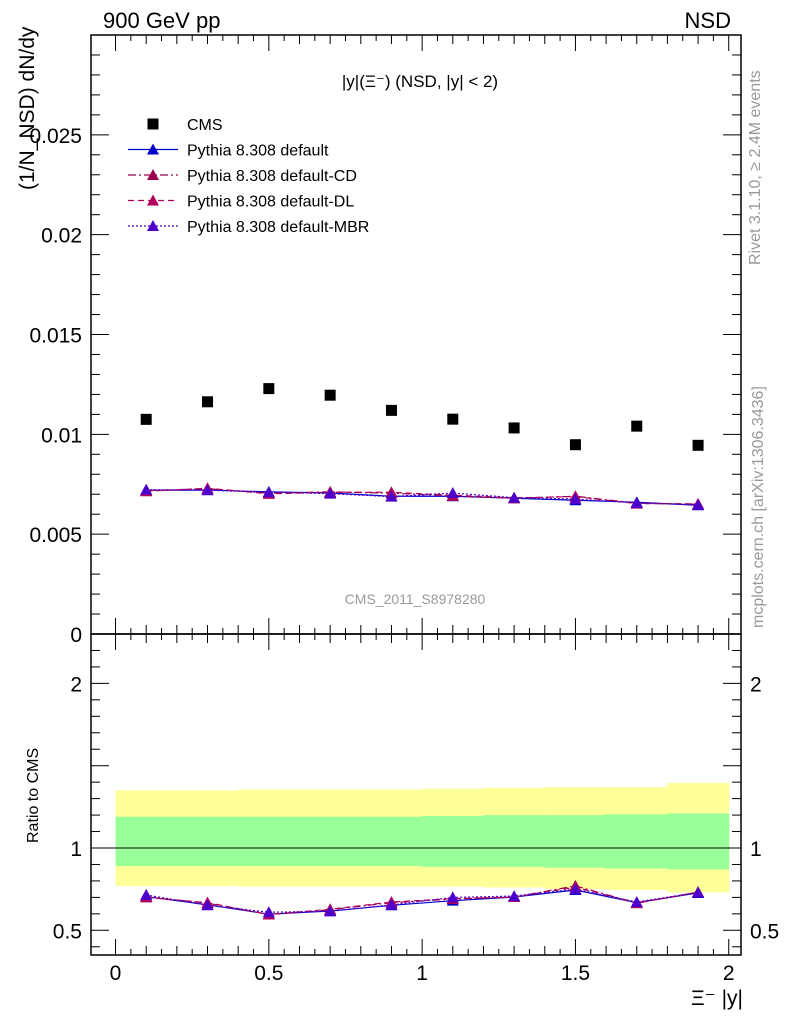  Describe the element at coordinates (268, 973) in the screenshot. I see `x-tick-label: 0.5` at that location.